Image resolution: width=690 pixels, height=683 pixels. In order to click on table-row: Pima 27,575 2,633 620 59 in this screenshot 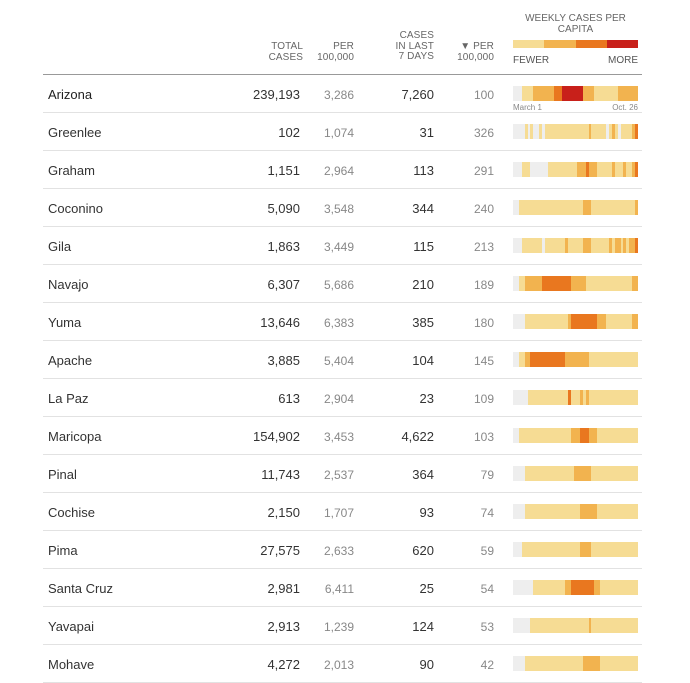, I will do `click(342, 550)`.